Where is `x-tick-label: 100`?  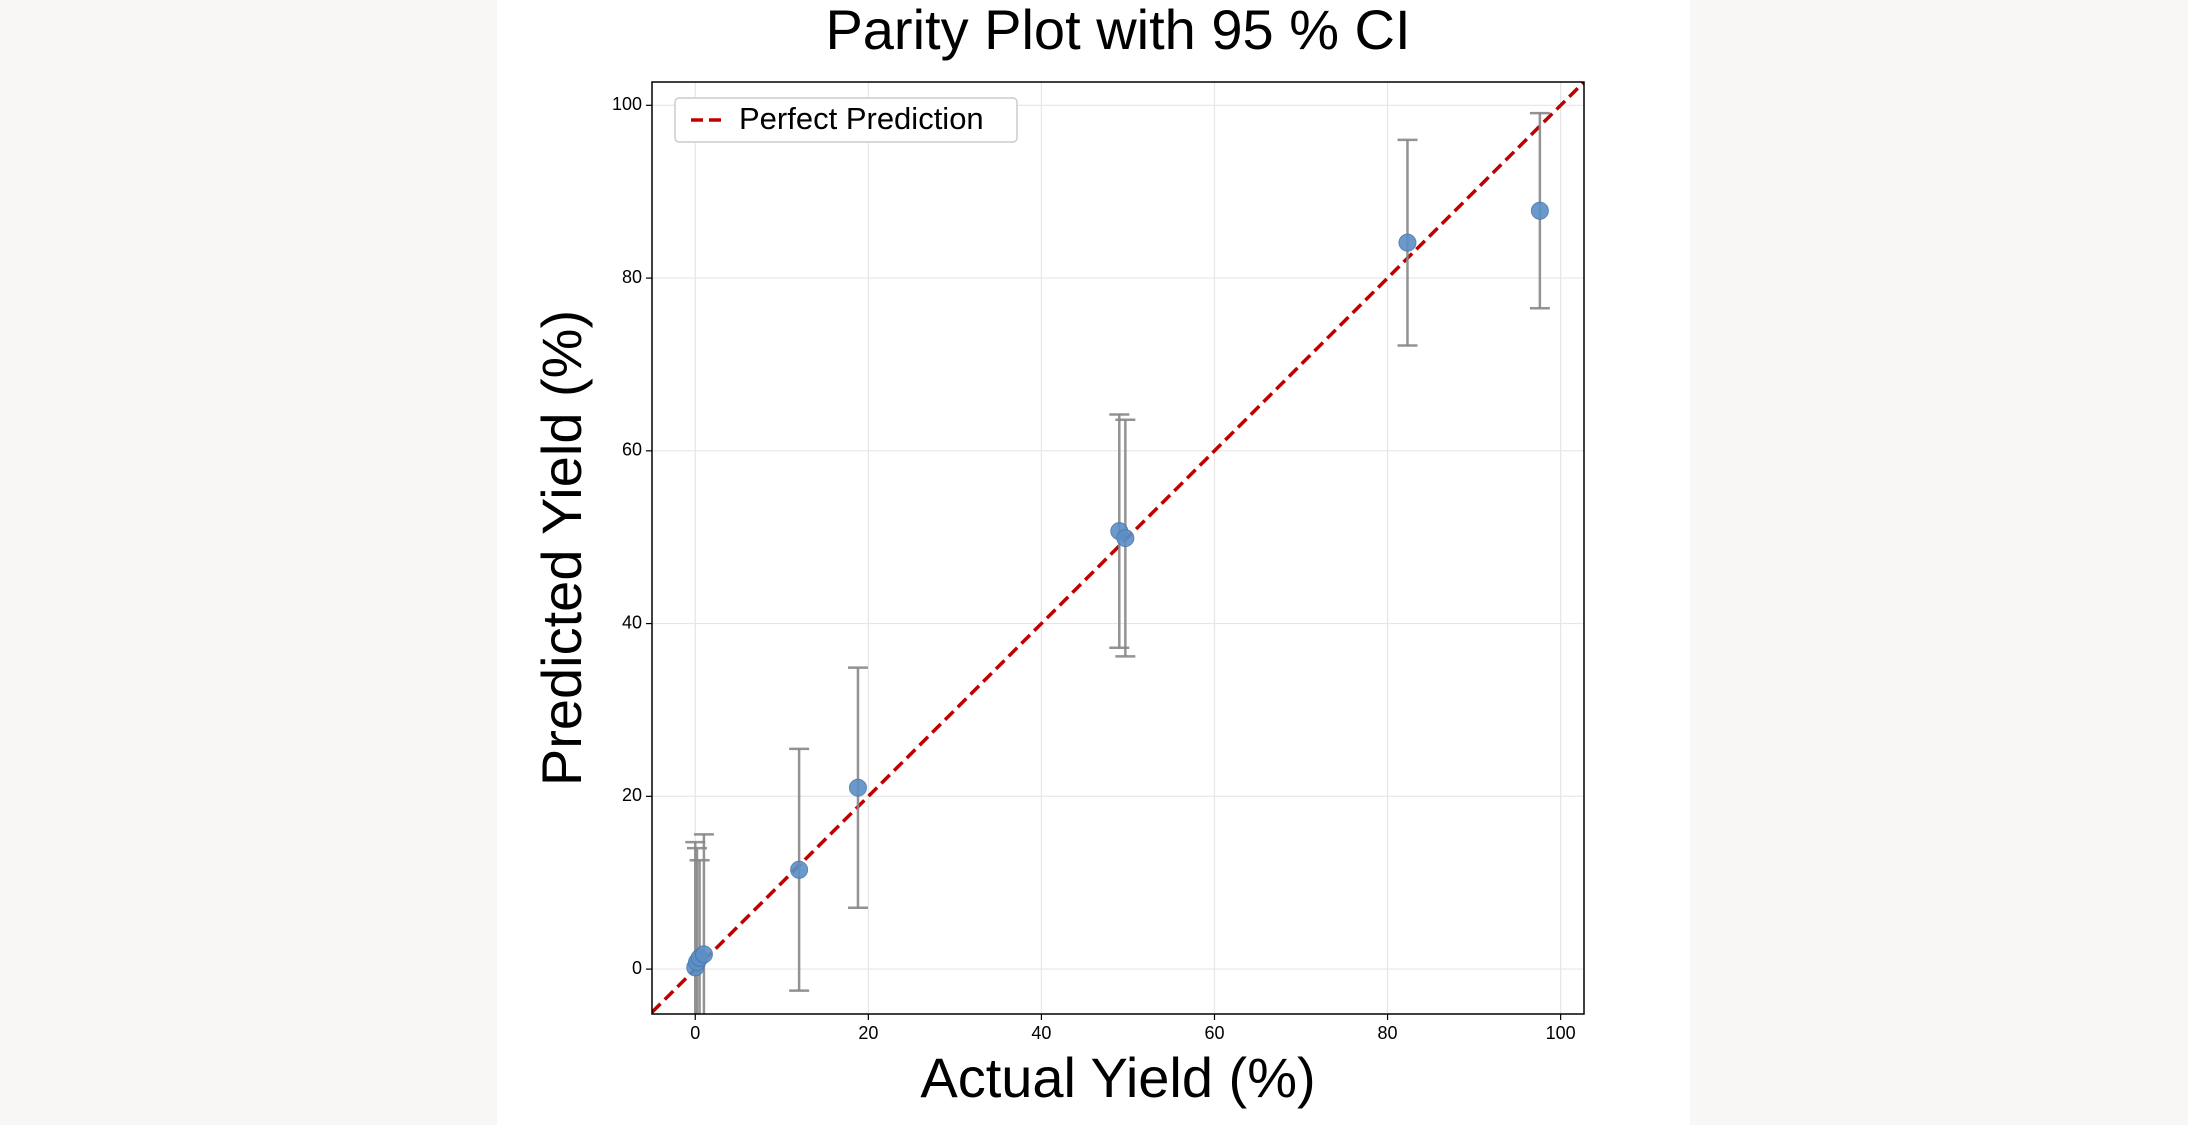 x-tick-label: 100 is located at coordinates (1561, 1033).